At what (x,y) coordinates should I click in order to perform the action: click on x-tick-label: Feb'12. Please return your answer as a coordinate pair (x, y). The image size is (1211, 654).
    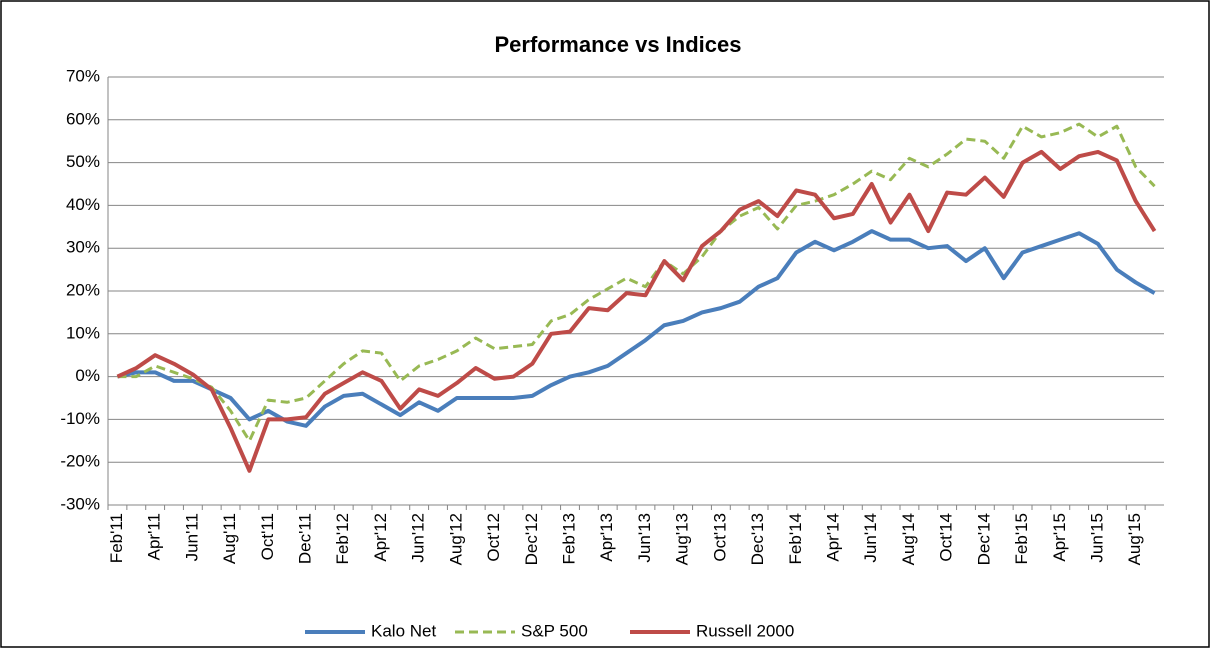
    Looking at the image, I should click on (342, 538).